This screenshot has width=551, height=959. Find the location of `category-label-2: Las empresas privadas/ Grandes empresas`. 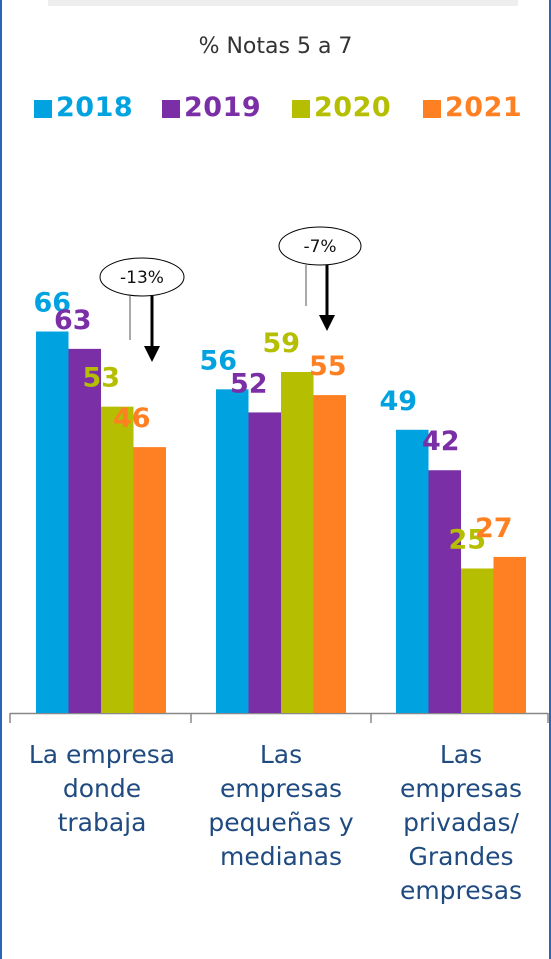

category-label-2: Las empresas privadas/ Grandes empresas is located at coordinates (461, 822).